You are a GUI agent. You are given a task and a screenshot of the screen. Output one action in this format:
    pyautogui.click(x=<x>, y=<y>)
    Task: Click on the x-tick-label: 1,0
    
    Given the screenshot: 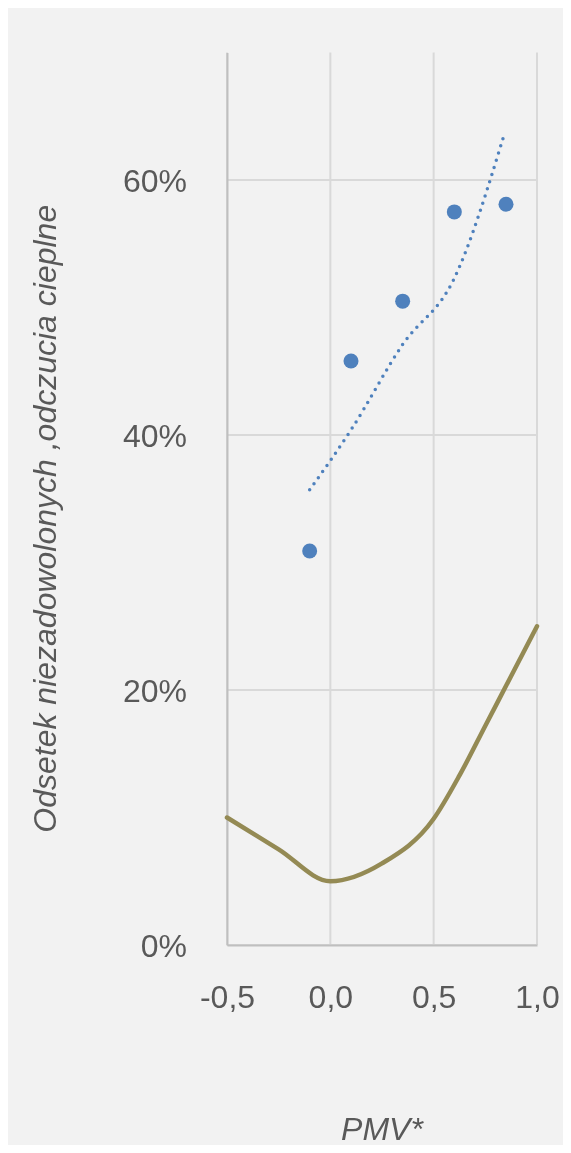 What is the action you would take?
    pyautogui.click(x=537, y=996)
    